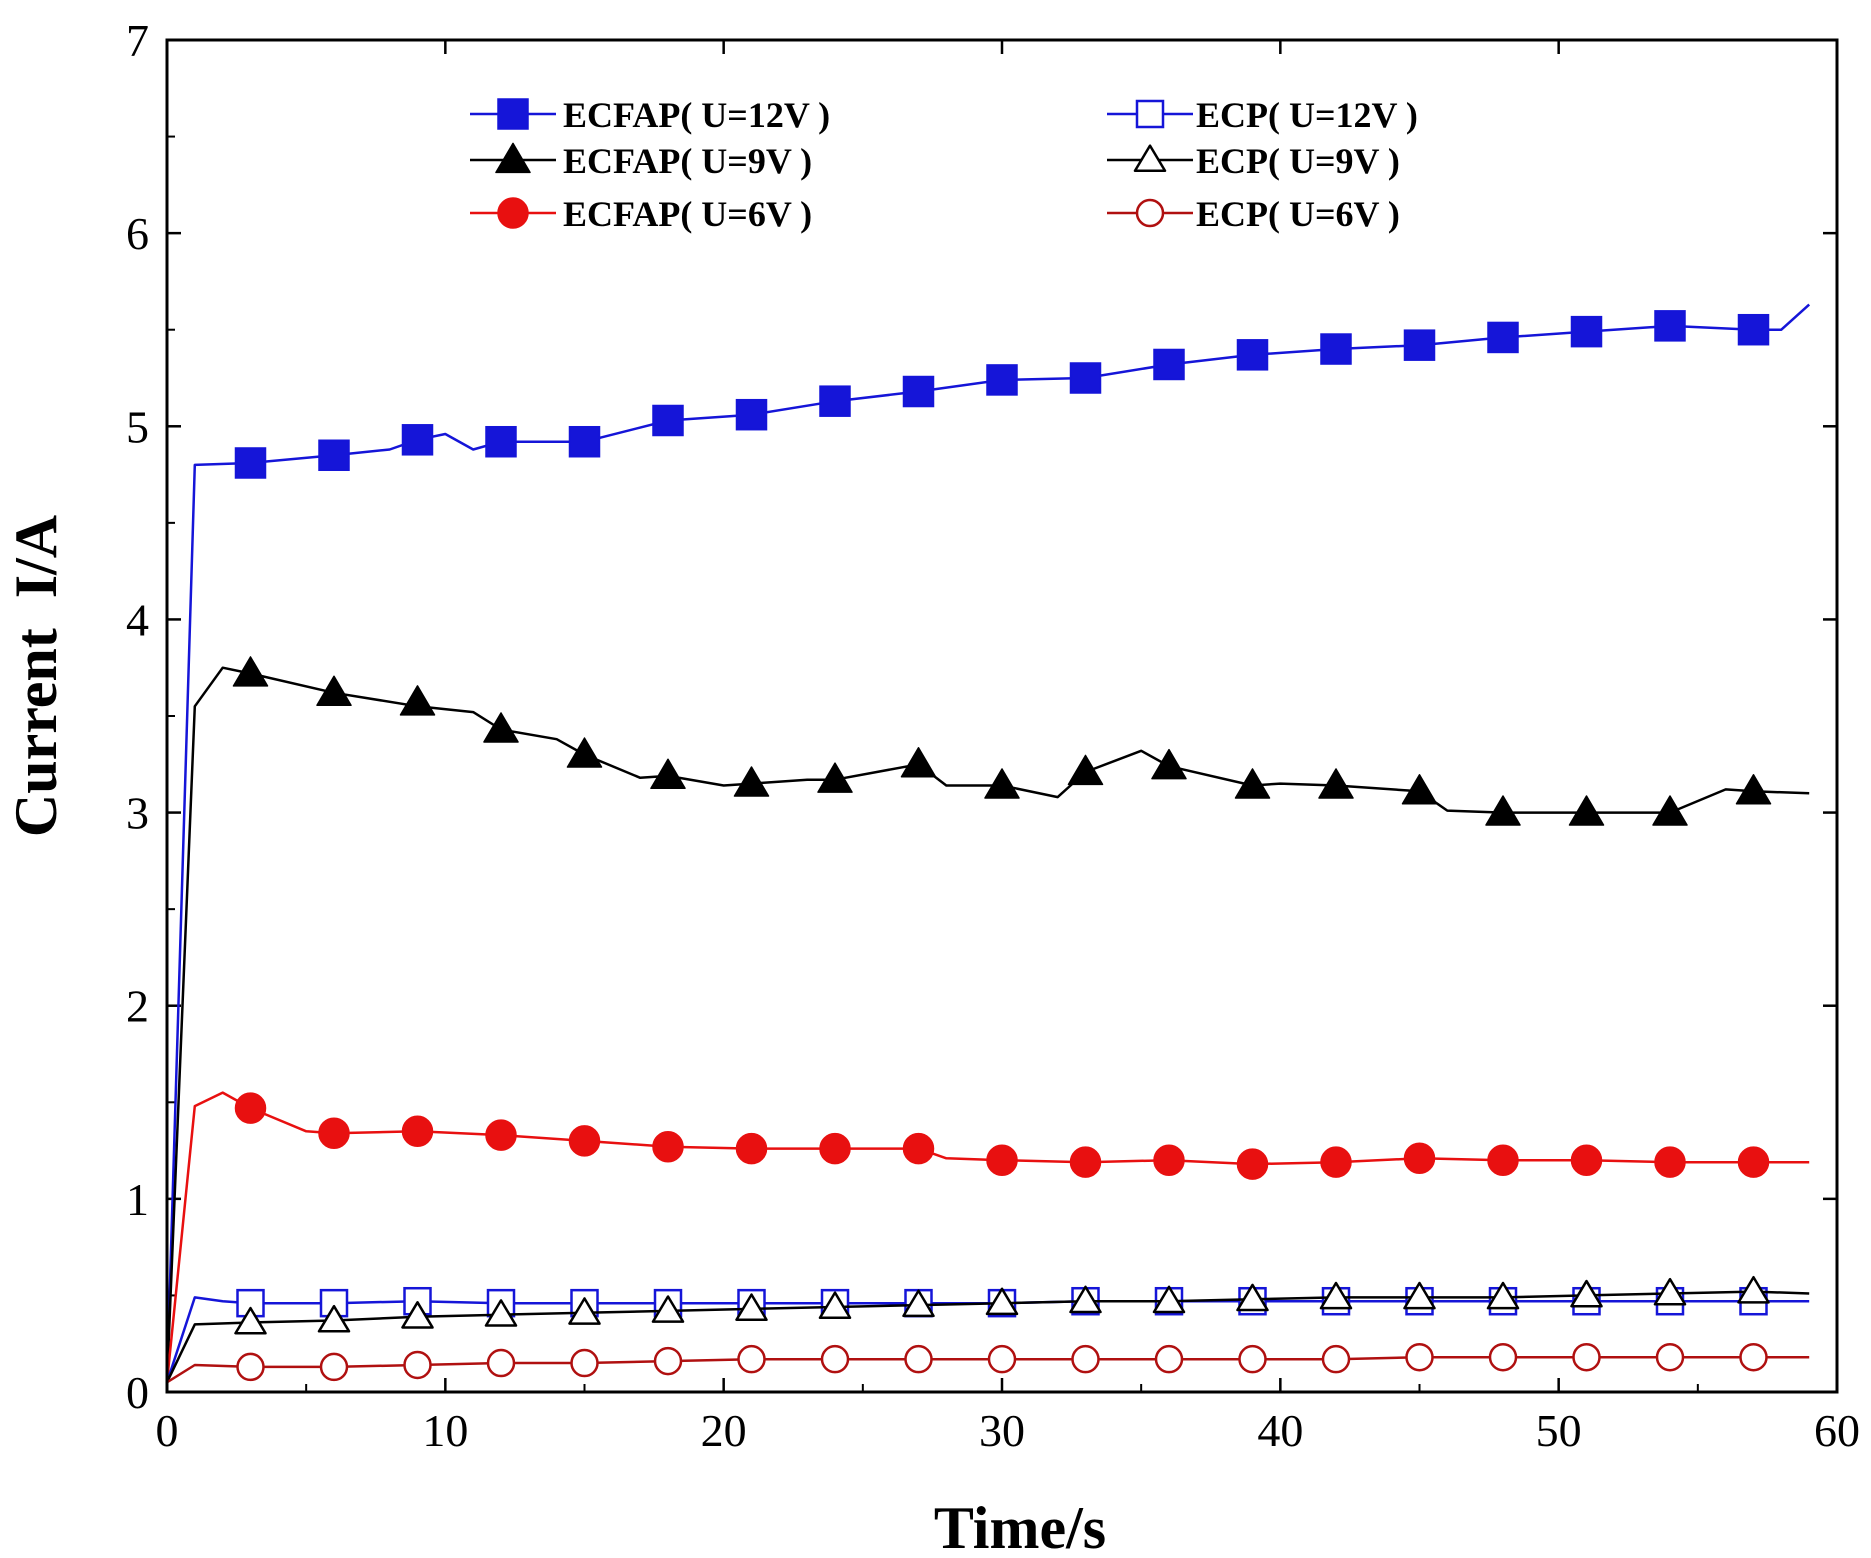 The image size is (1871, 1558). Describe the element at coordinates (1298, 214) in the screenshot. I see `legend-label: ECP( U=6V )` at that location.